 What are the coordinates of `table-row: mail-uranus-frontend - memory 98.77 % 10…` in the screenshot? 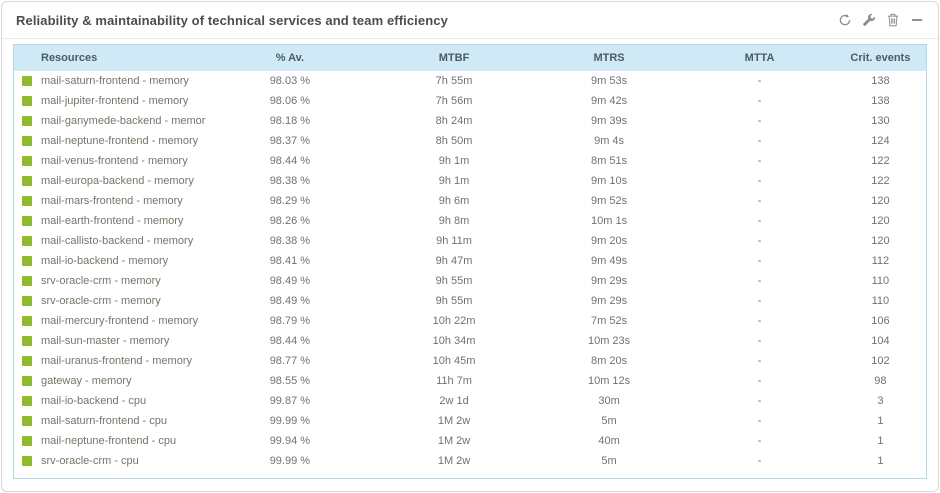 It's located at (470, 361).